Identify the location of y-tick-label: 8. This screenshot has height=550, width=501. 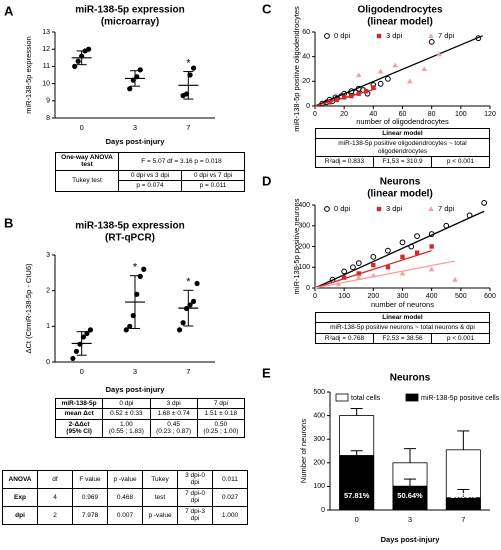
(48, 118).